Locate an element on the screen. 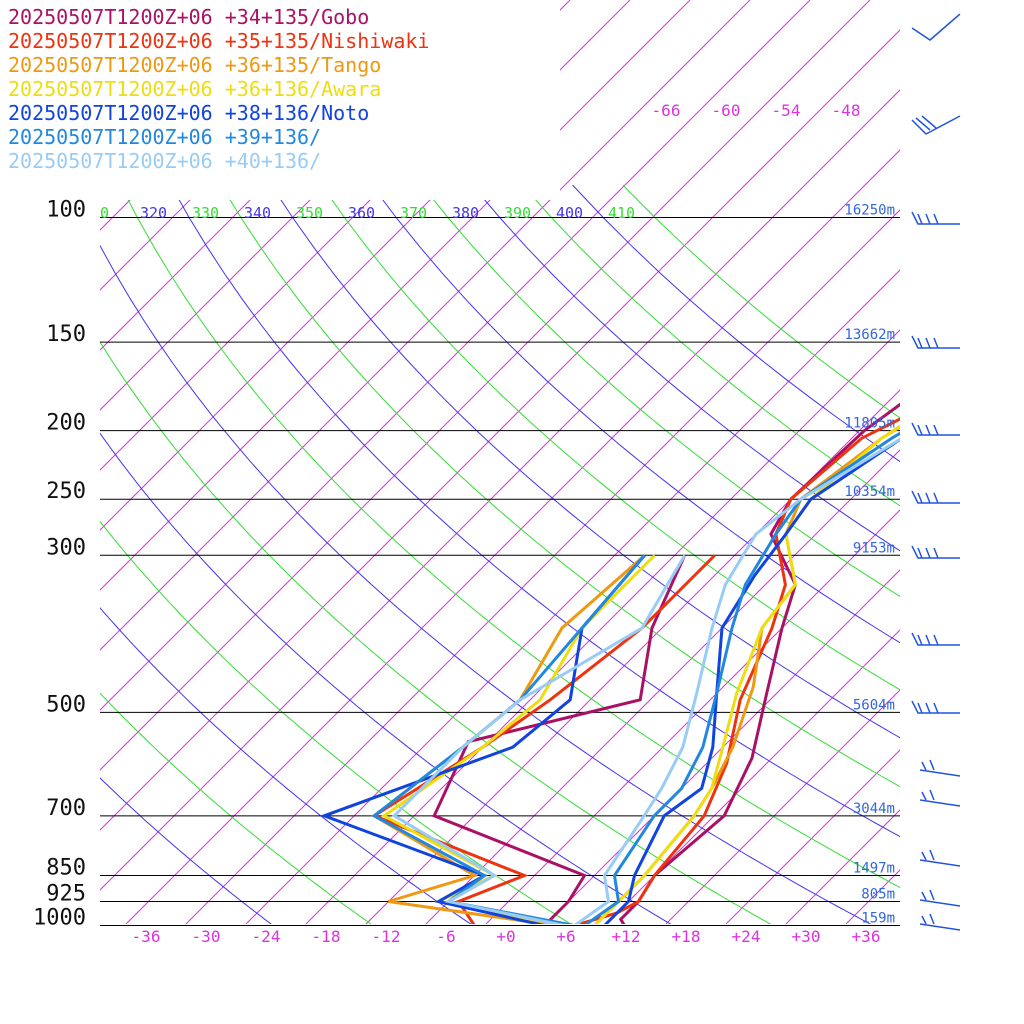  pressure-label: 1000 is located at coordinates (59, 918).